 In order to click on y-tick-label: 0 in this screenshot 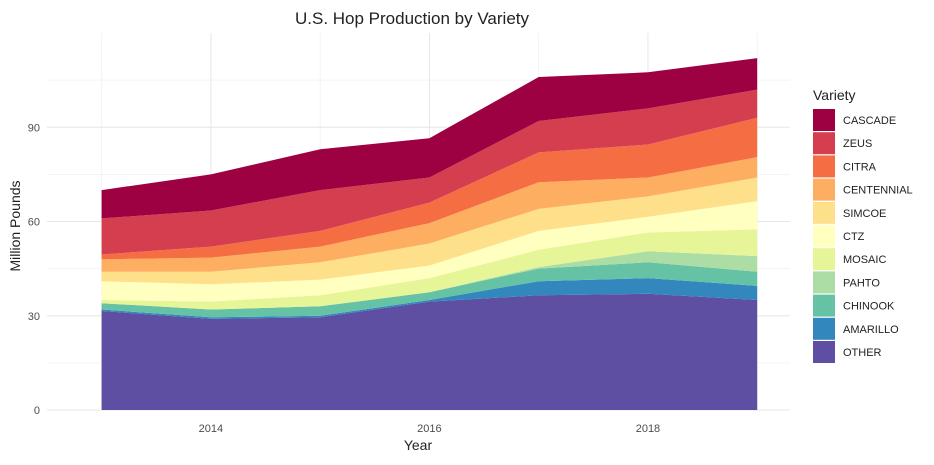, I will do `click(37, 411)`.